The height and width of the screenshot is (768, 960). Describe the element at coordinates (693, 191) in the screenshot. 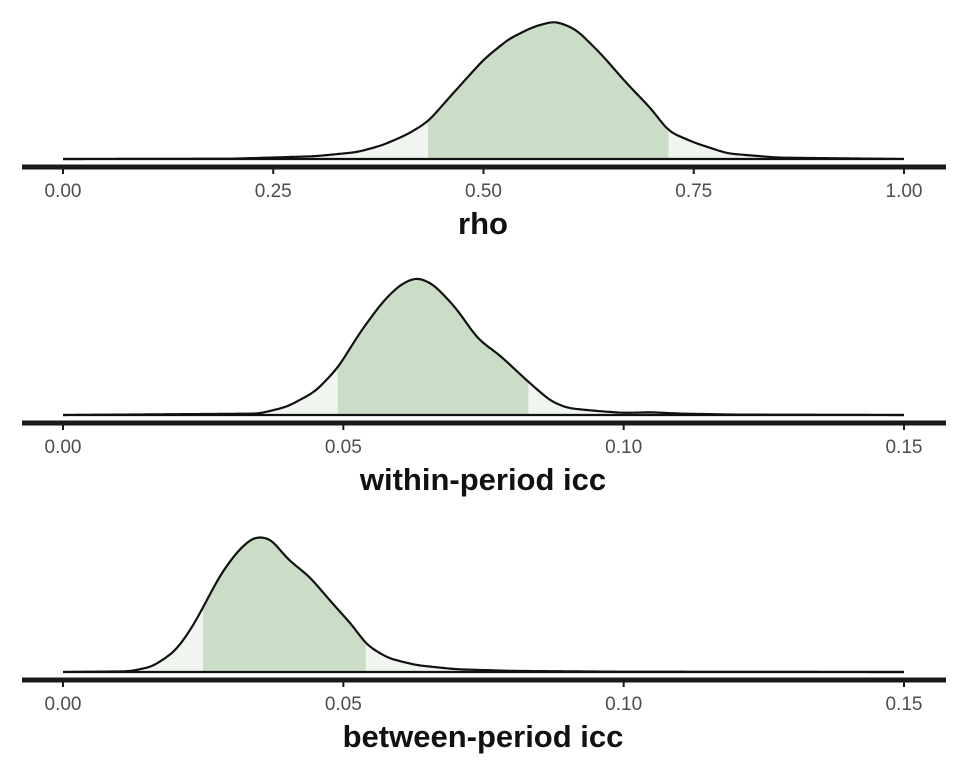

I see `x-tick-label: 0.75` at that location.